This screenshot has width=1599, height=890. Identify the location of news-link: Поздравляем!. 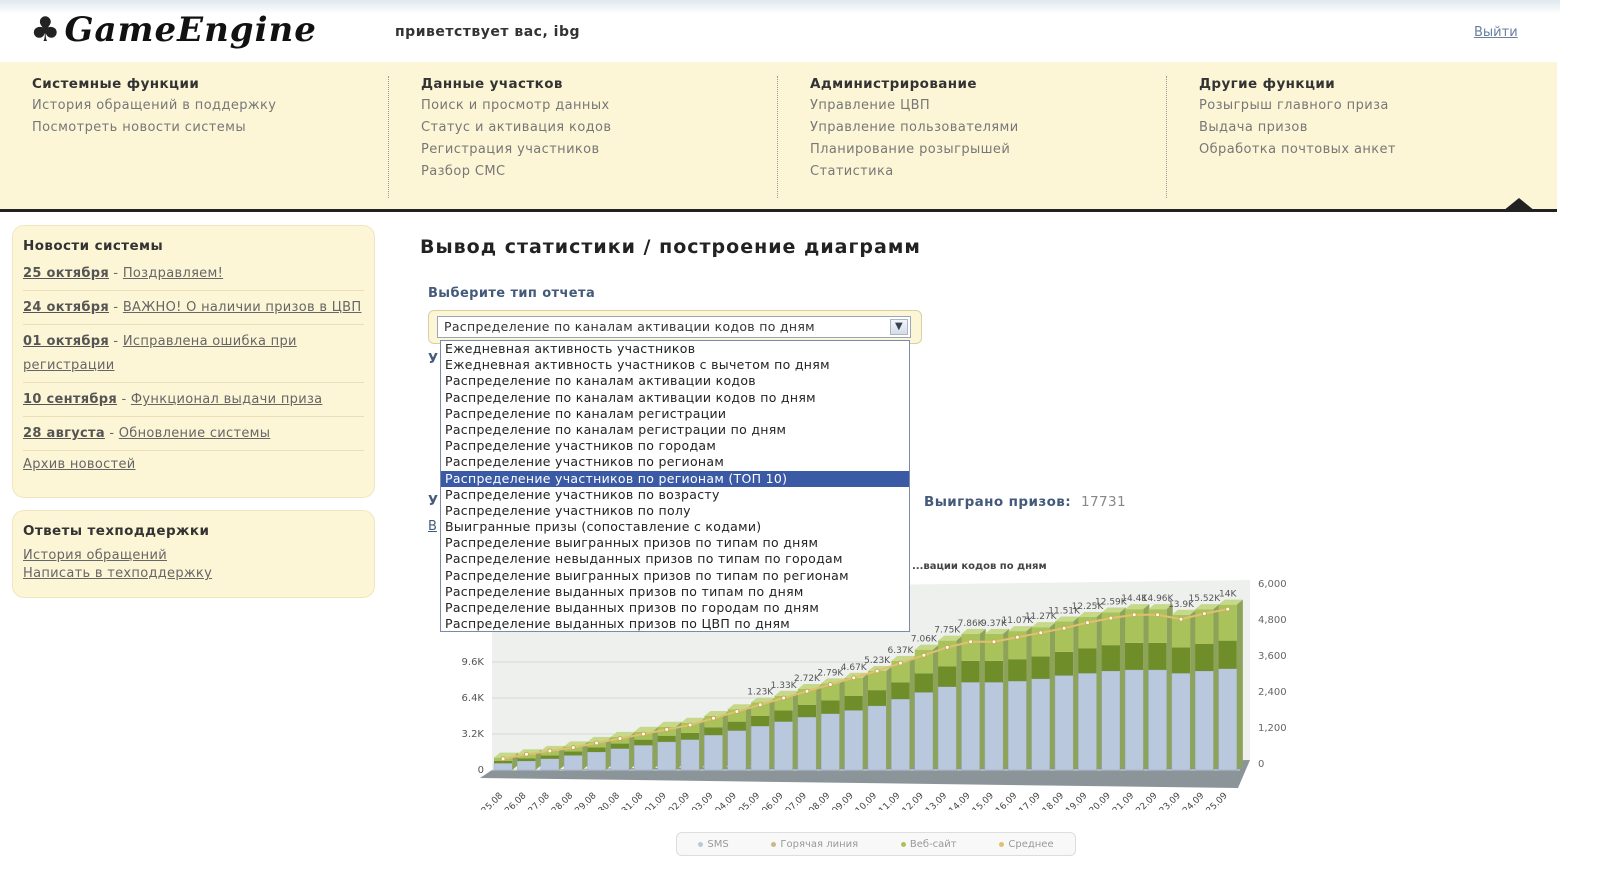
(173, 273).